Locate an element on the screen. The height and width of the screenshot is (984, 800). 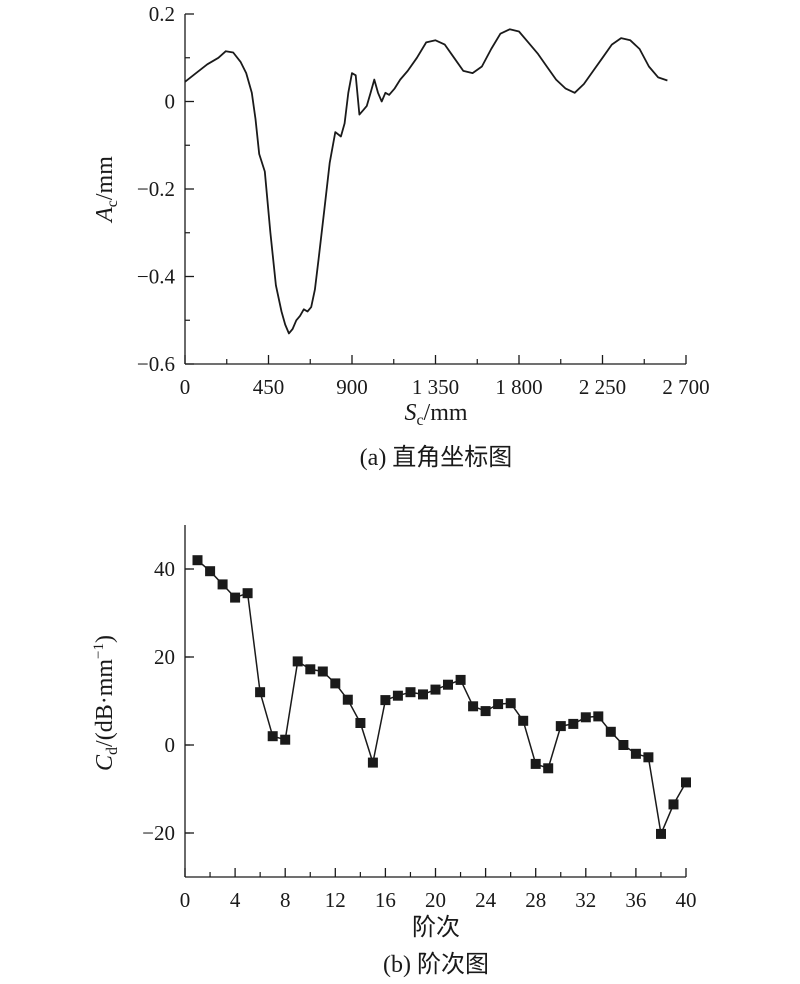
chart-a-x-tick-label: 900 is located at coordinates (352, 387).